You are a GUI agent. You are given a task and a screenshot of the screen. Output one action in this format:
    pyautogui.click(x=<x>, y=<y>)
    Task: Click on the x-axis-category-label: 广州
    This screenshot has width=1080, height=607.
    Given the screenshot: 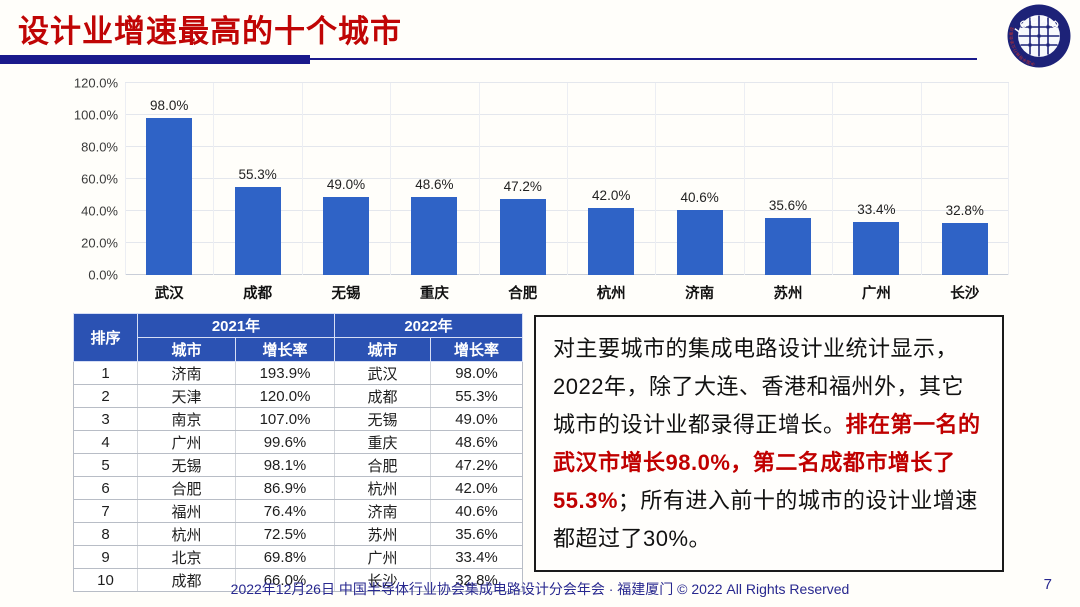 What is the action you would take?
    pyautogui.click(x=876, y=294)
    